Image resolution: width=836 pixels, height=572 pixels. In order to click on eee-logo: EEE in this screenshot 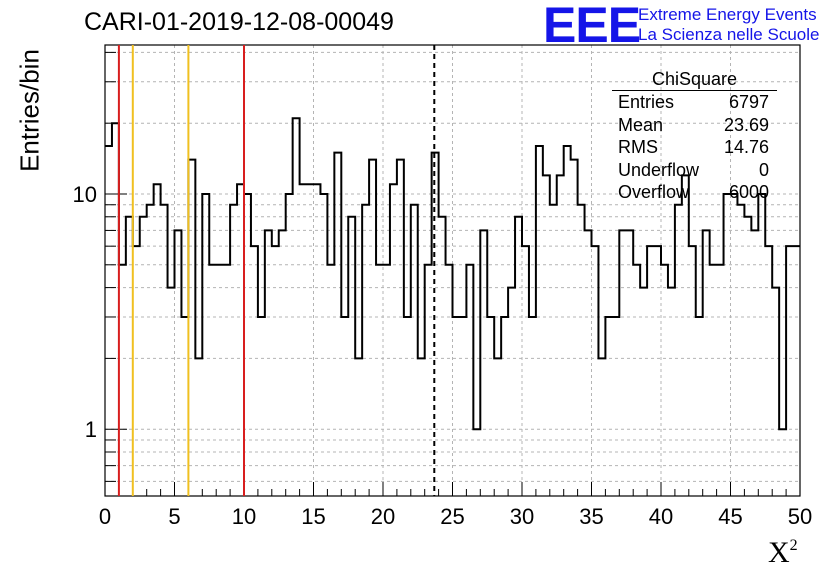, I will do `click(592, 26)`.